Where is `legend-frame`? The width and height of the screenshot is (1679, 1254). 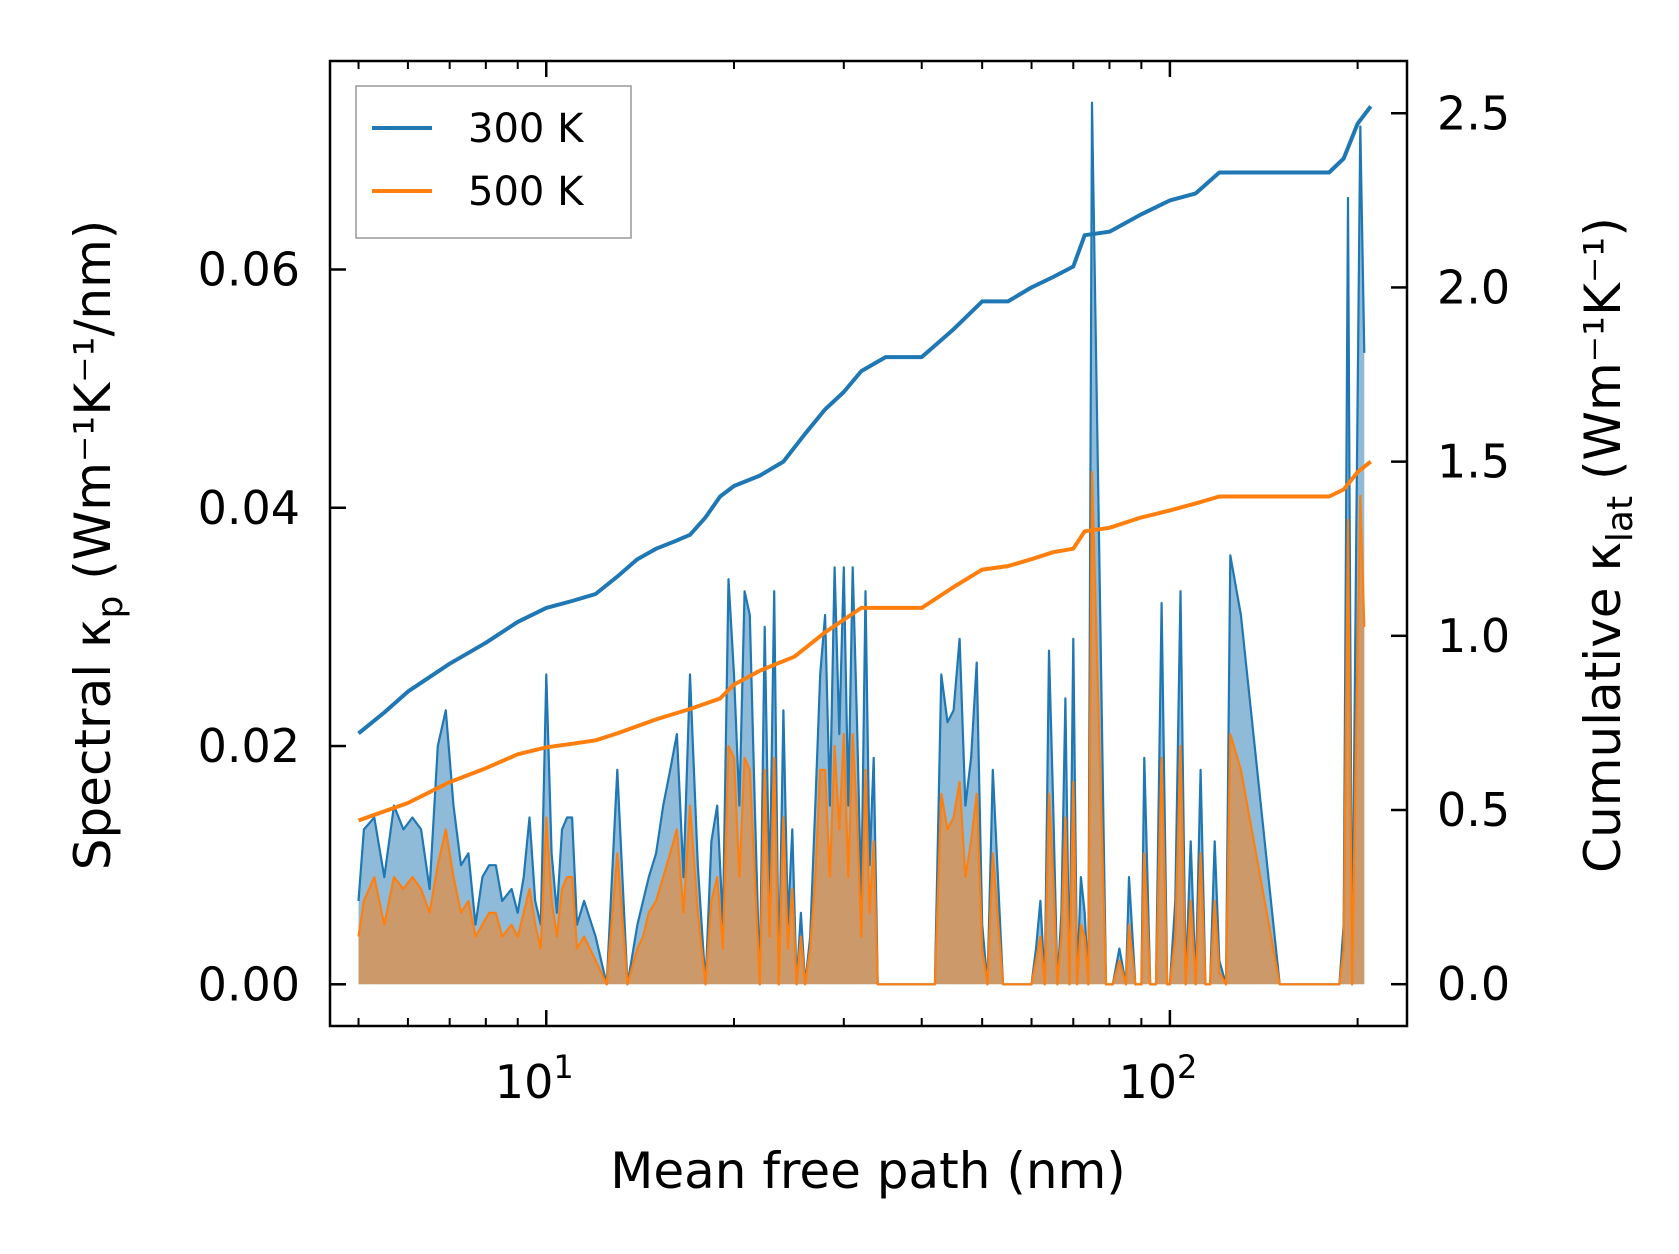
legend-frame is located at coordinates (493, 162).